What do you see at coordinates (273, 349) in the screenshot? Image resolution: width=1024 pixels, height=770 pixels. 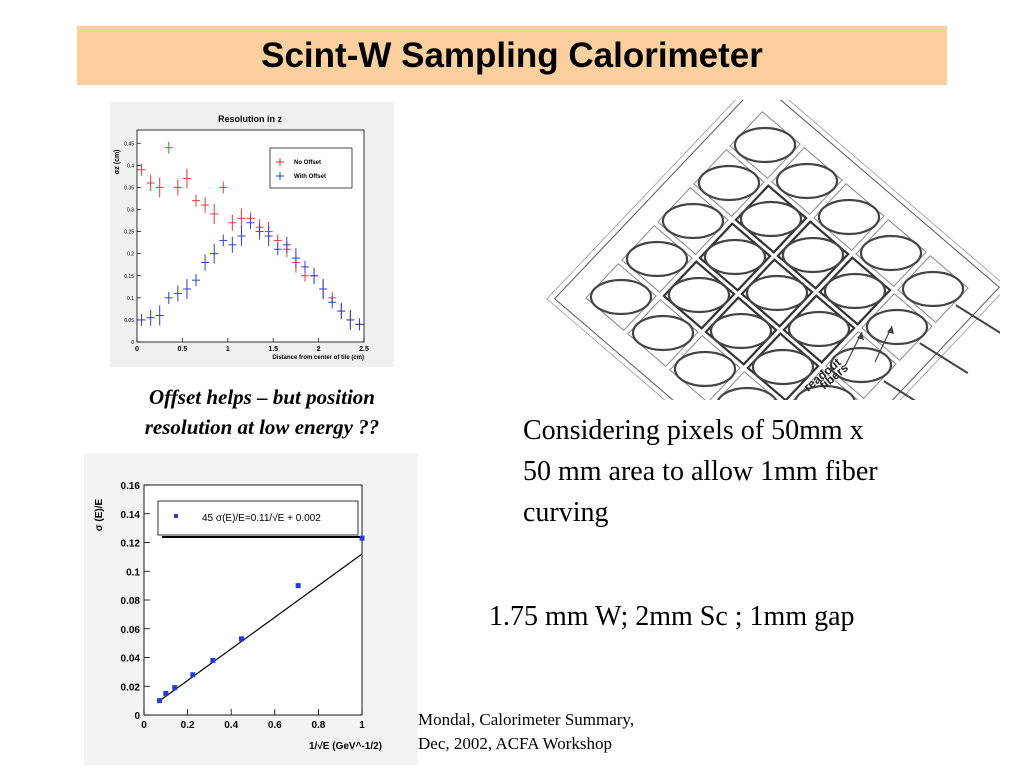 I see `x-tick-label: 1.5` at bounding box center [273, 349].